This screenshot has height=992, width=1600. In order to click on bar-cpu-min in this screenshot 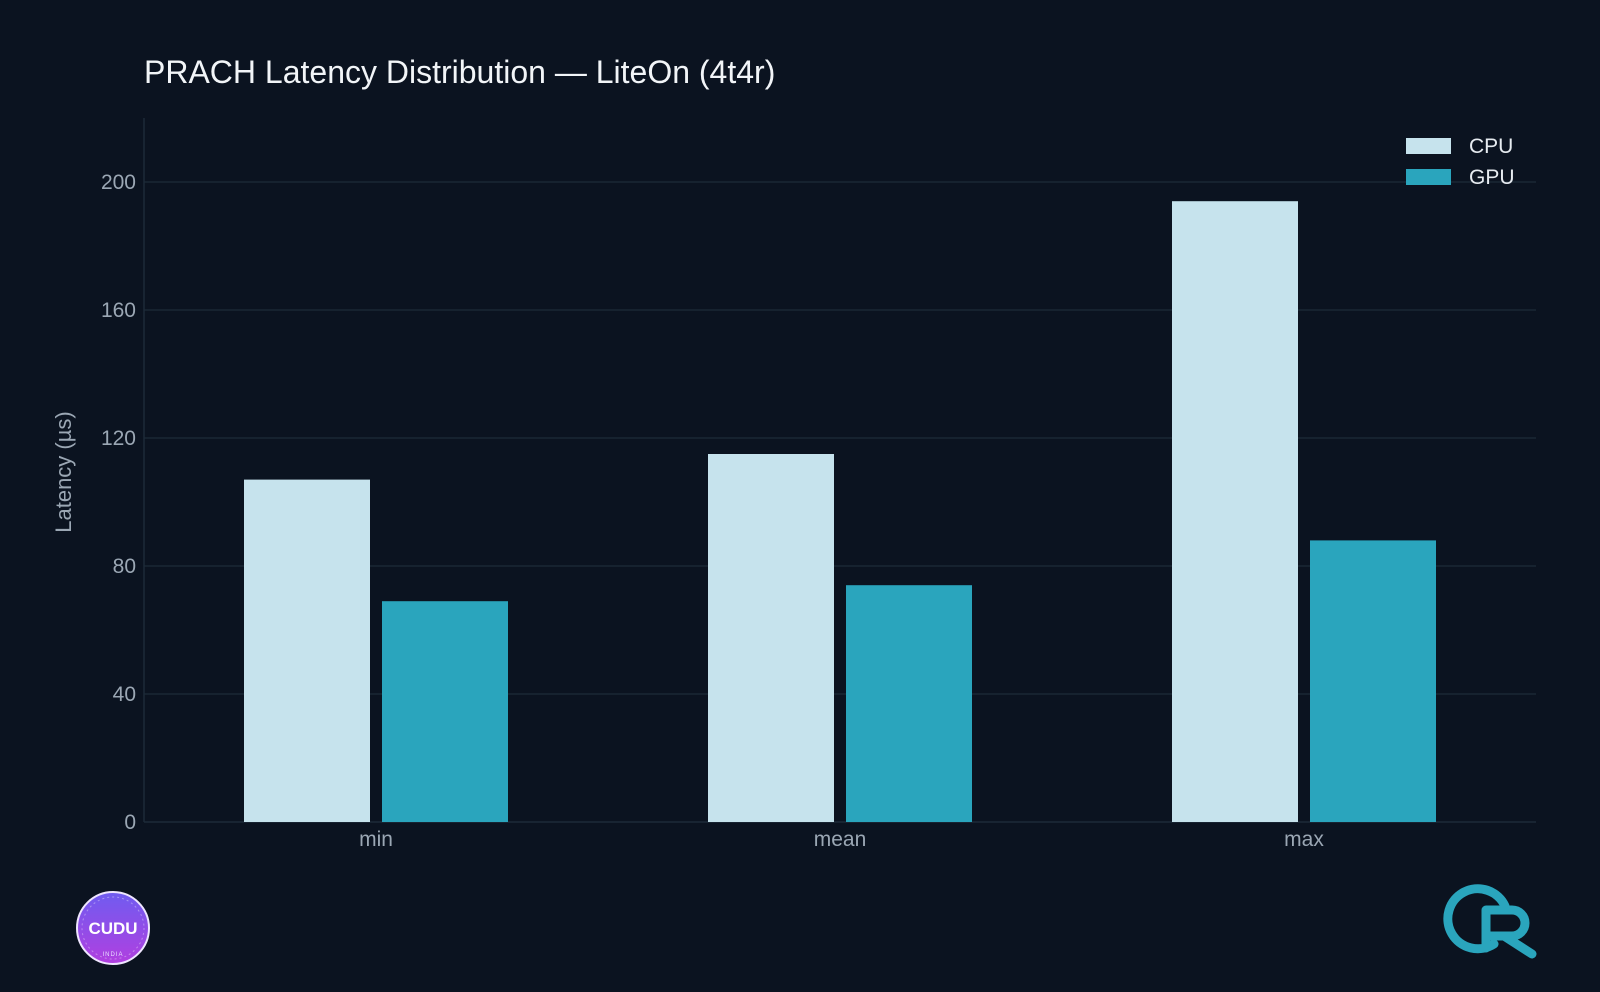, I will do `click(307, 650)`.